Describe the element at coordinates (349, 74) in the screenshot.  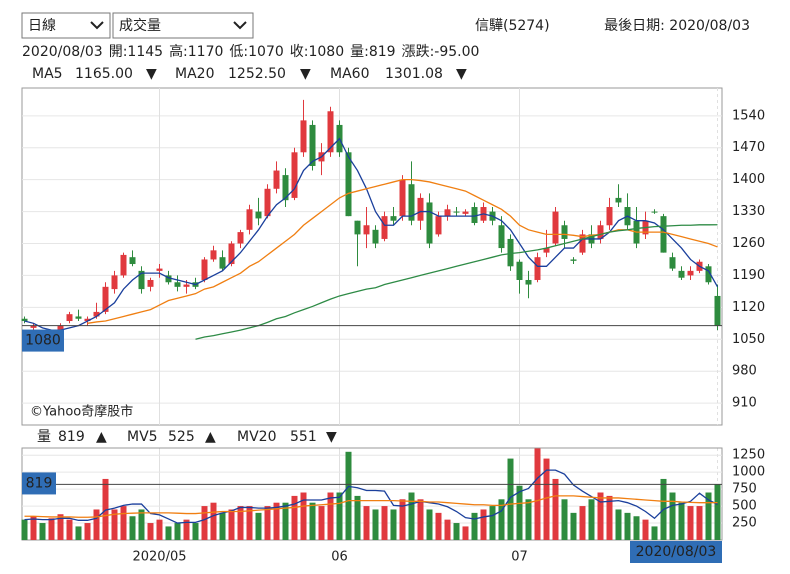
I see `legend-name: MA60` at that location.